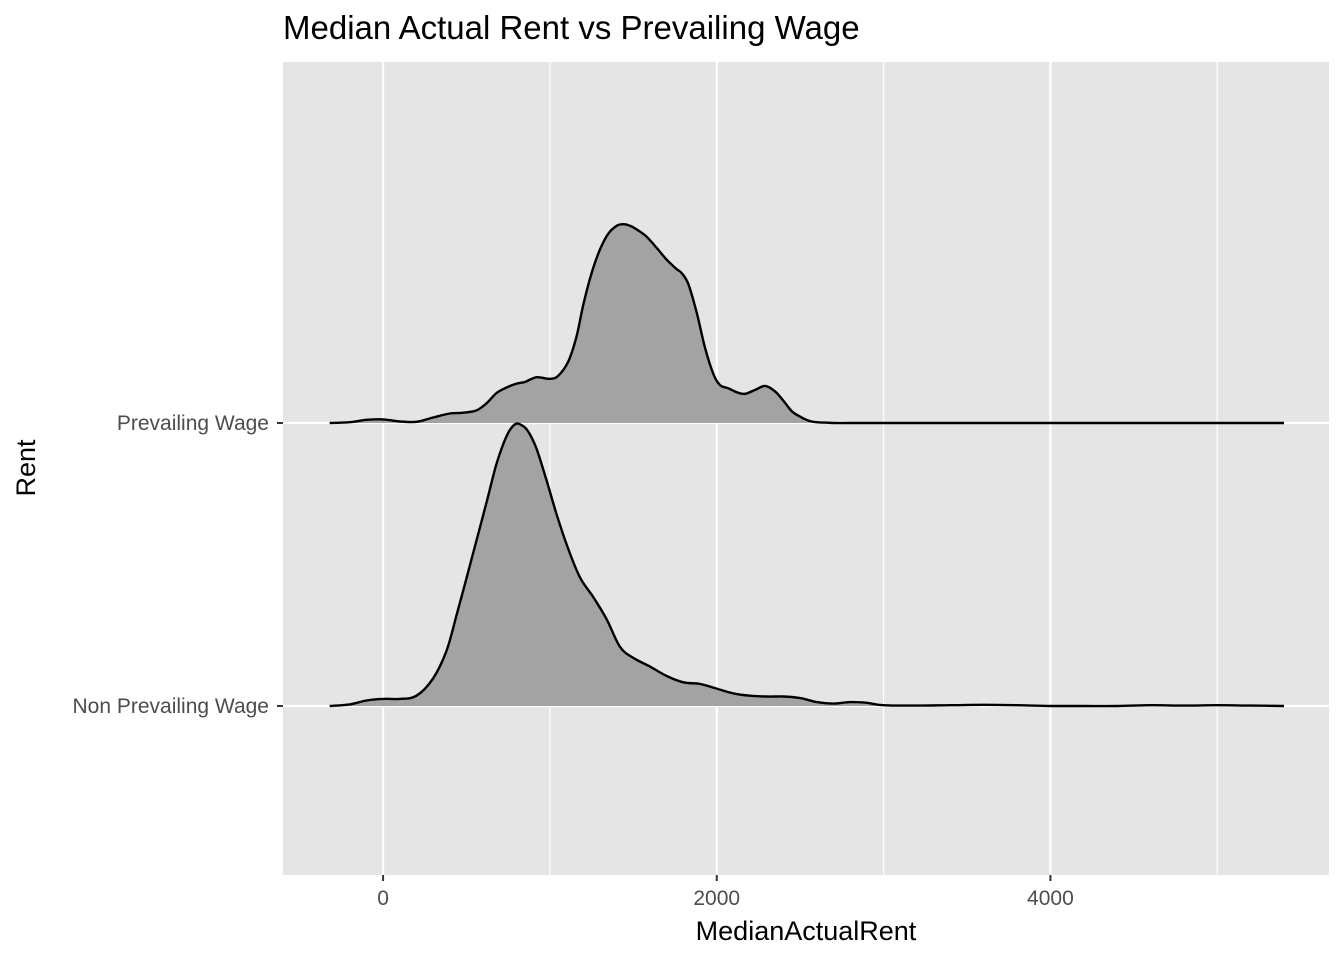  Describe the element at coordinates (171, 706) in the screenshot. I see `y-tick-label: Non Prevailing Wage` at that location.